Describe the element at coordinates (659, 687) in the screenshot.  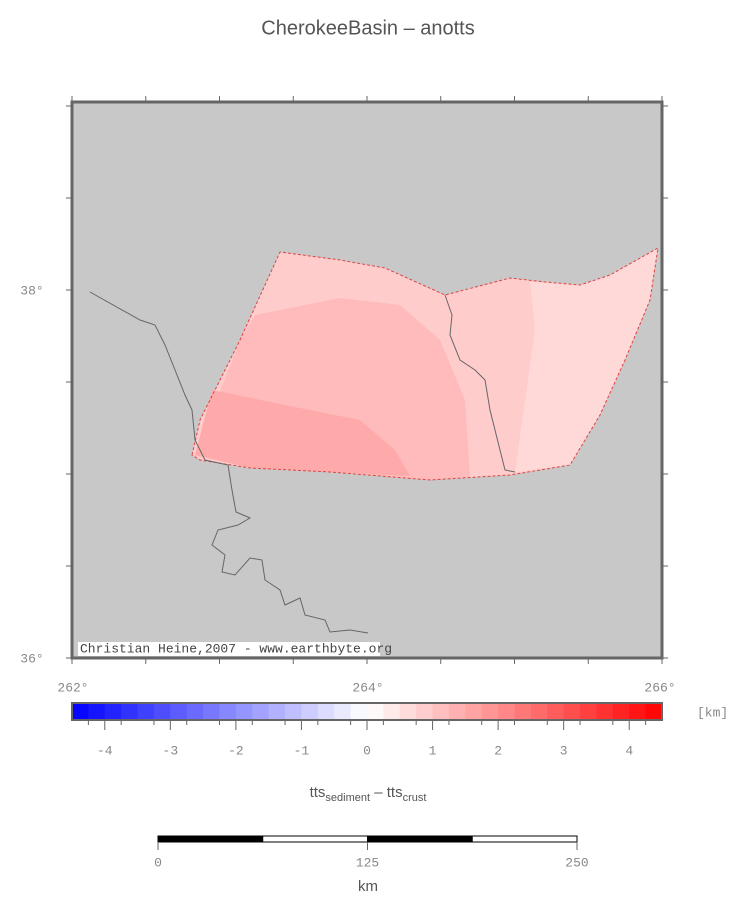
I see `lon-label: 266°` at that location.